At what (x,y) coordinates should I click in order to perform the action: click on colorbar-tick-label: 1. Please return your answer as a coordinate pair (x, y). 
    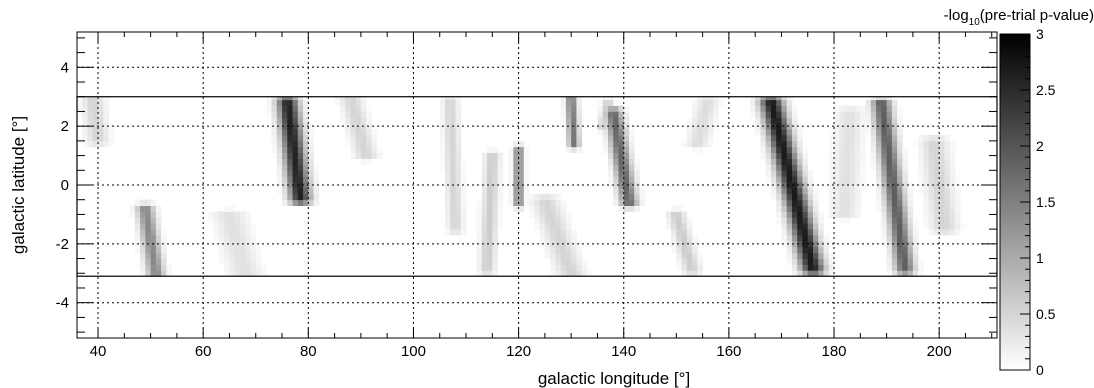
    Looking at the image, I should click on (1040, 258).